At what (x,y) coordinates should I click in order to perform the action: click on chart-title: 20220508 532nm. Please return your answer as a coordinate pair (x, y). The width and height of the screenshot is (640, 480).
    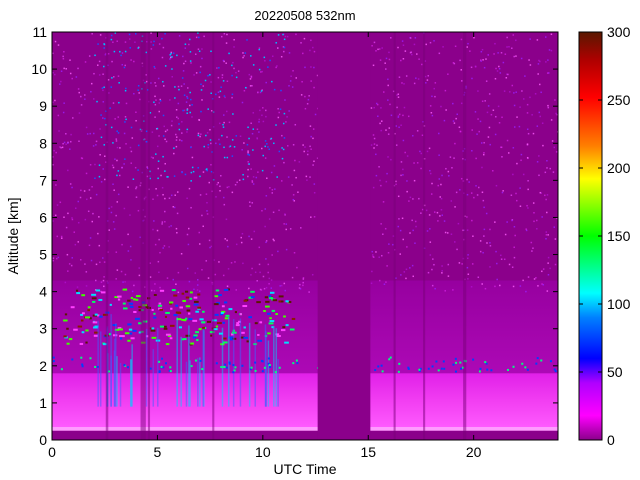
    Looking at the image, I should click on (304, 15).